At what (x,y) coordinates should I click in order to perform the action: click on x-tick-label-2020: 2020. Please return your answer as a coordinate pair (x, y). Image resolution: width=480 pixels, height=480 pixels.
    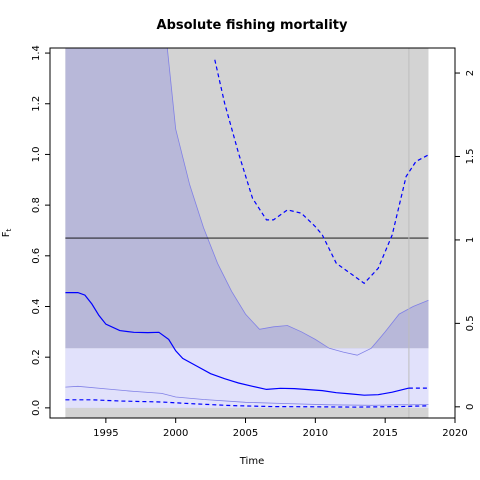
    Looking at the image, I should click on (454, 433).